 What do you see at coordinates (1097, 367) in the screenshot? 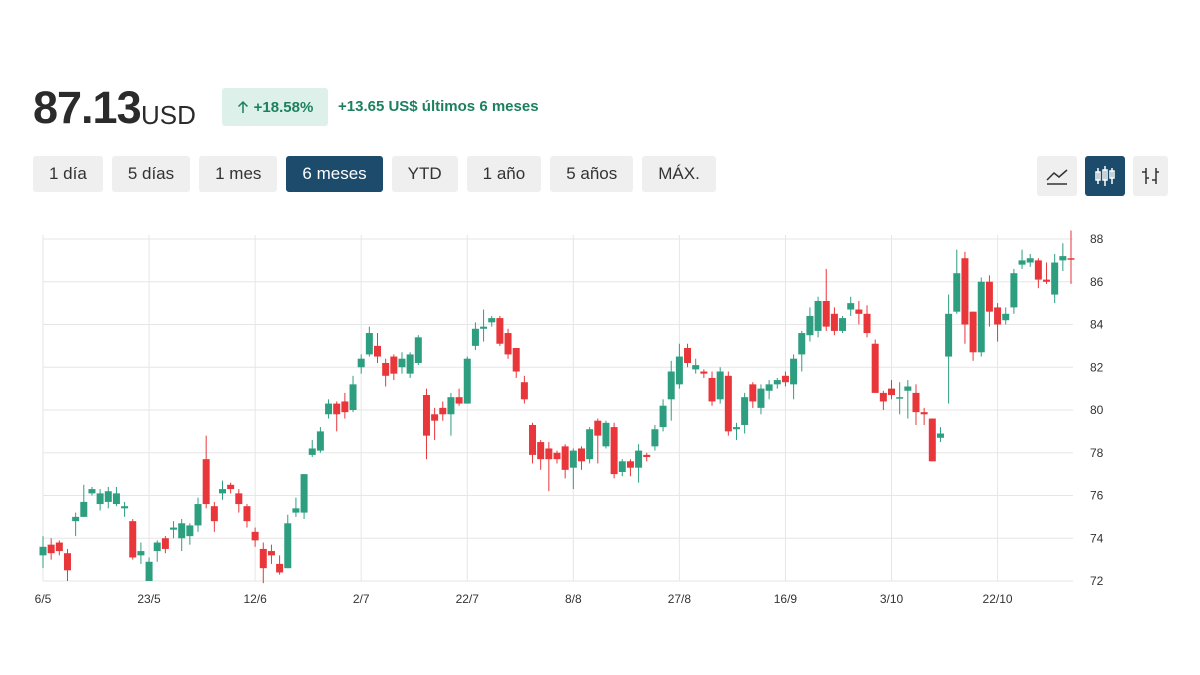
I see `y-tick-label: 82` at bounding box center [1097, 367].